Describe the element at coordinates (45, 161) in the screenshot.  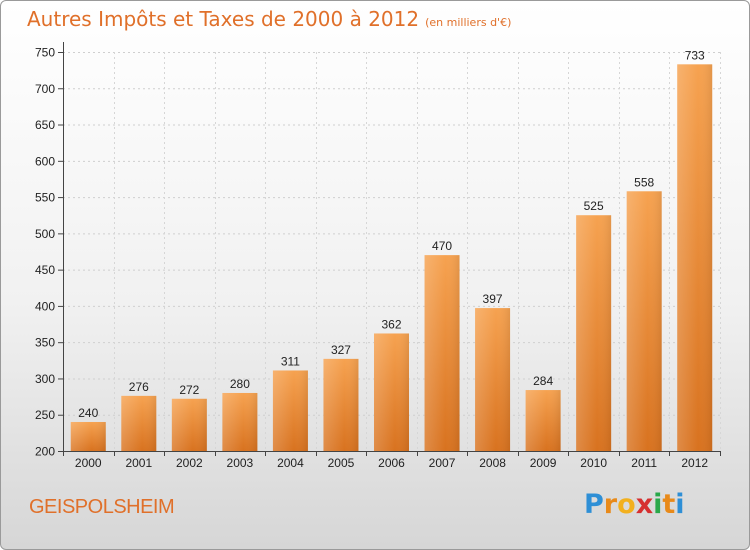
I see `y-tick-label: 600` at that location.